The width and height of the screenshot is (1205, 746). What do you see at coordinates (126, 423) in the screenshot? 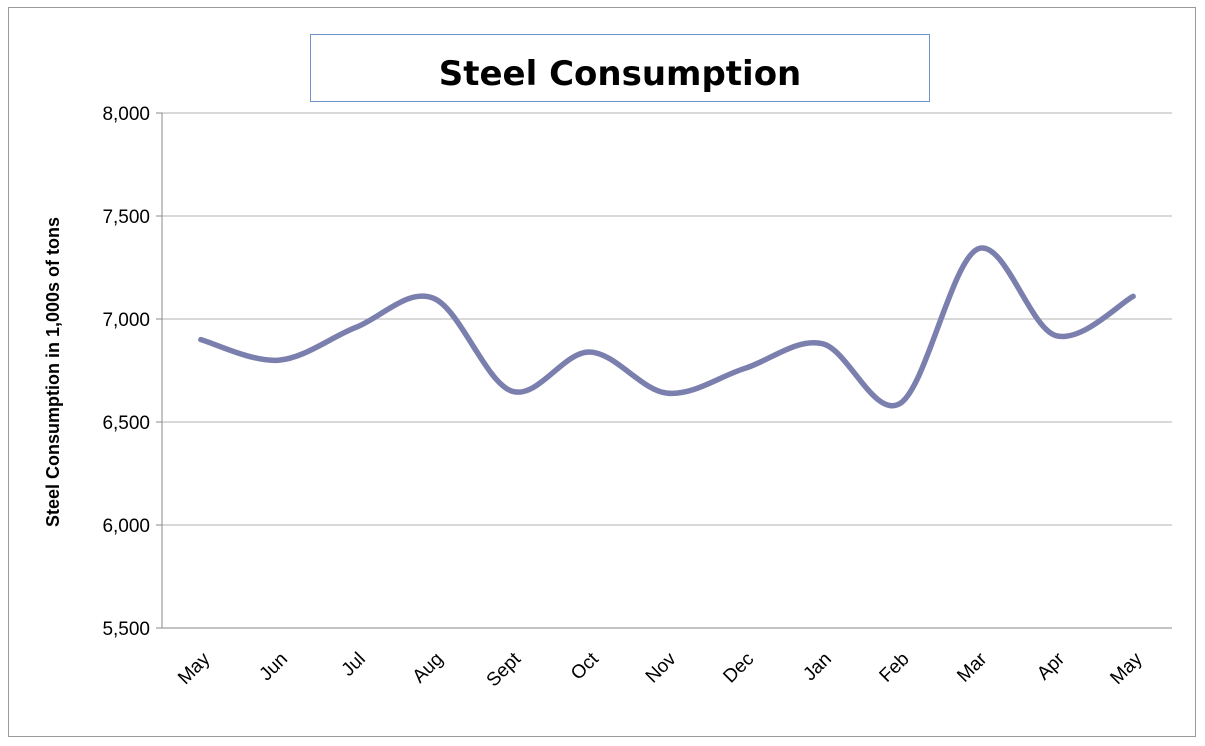
I see `y-tick-label: 6,500` at bounding box center [126, 423].